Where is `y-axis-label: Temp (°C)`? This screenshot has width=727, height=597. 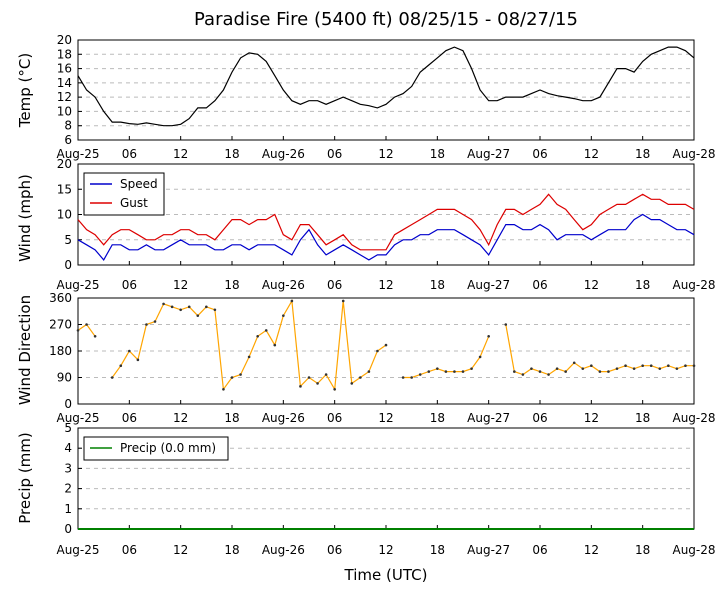
y-axis-label: Temp (°C) is located at coordinates (25, 90).